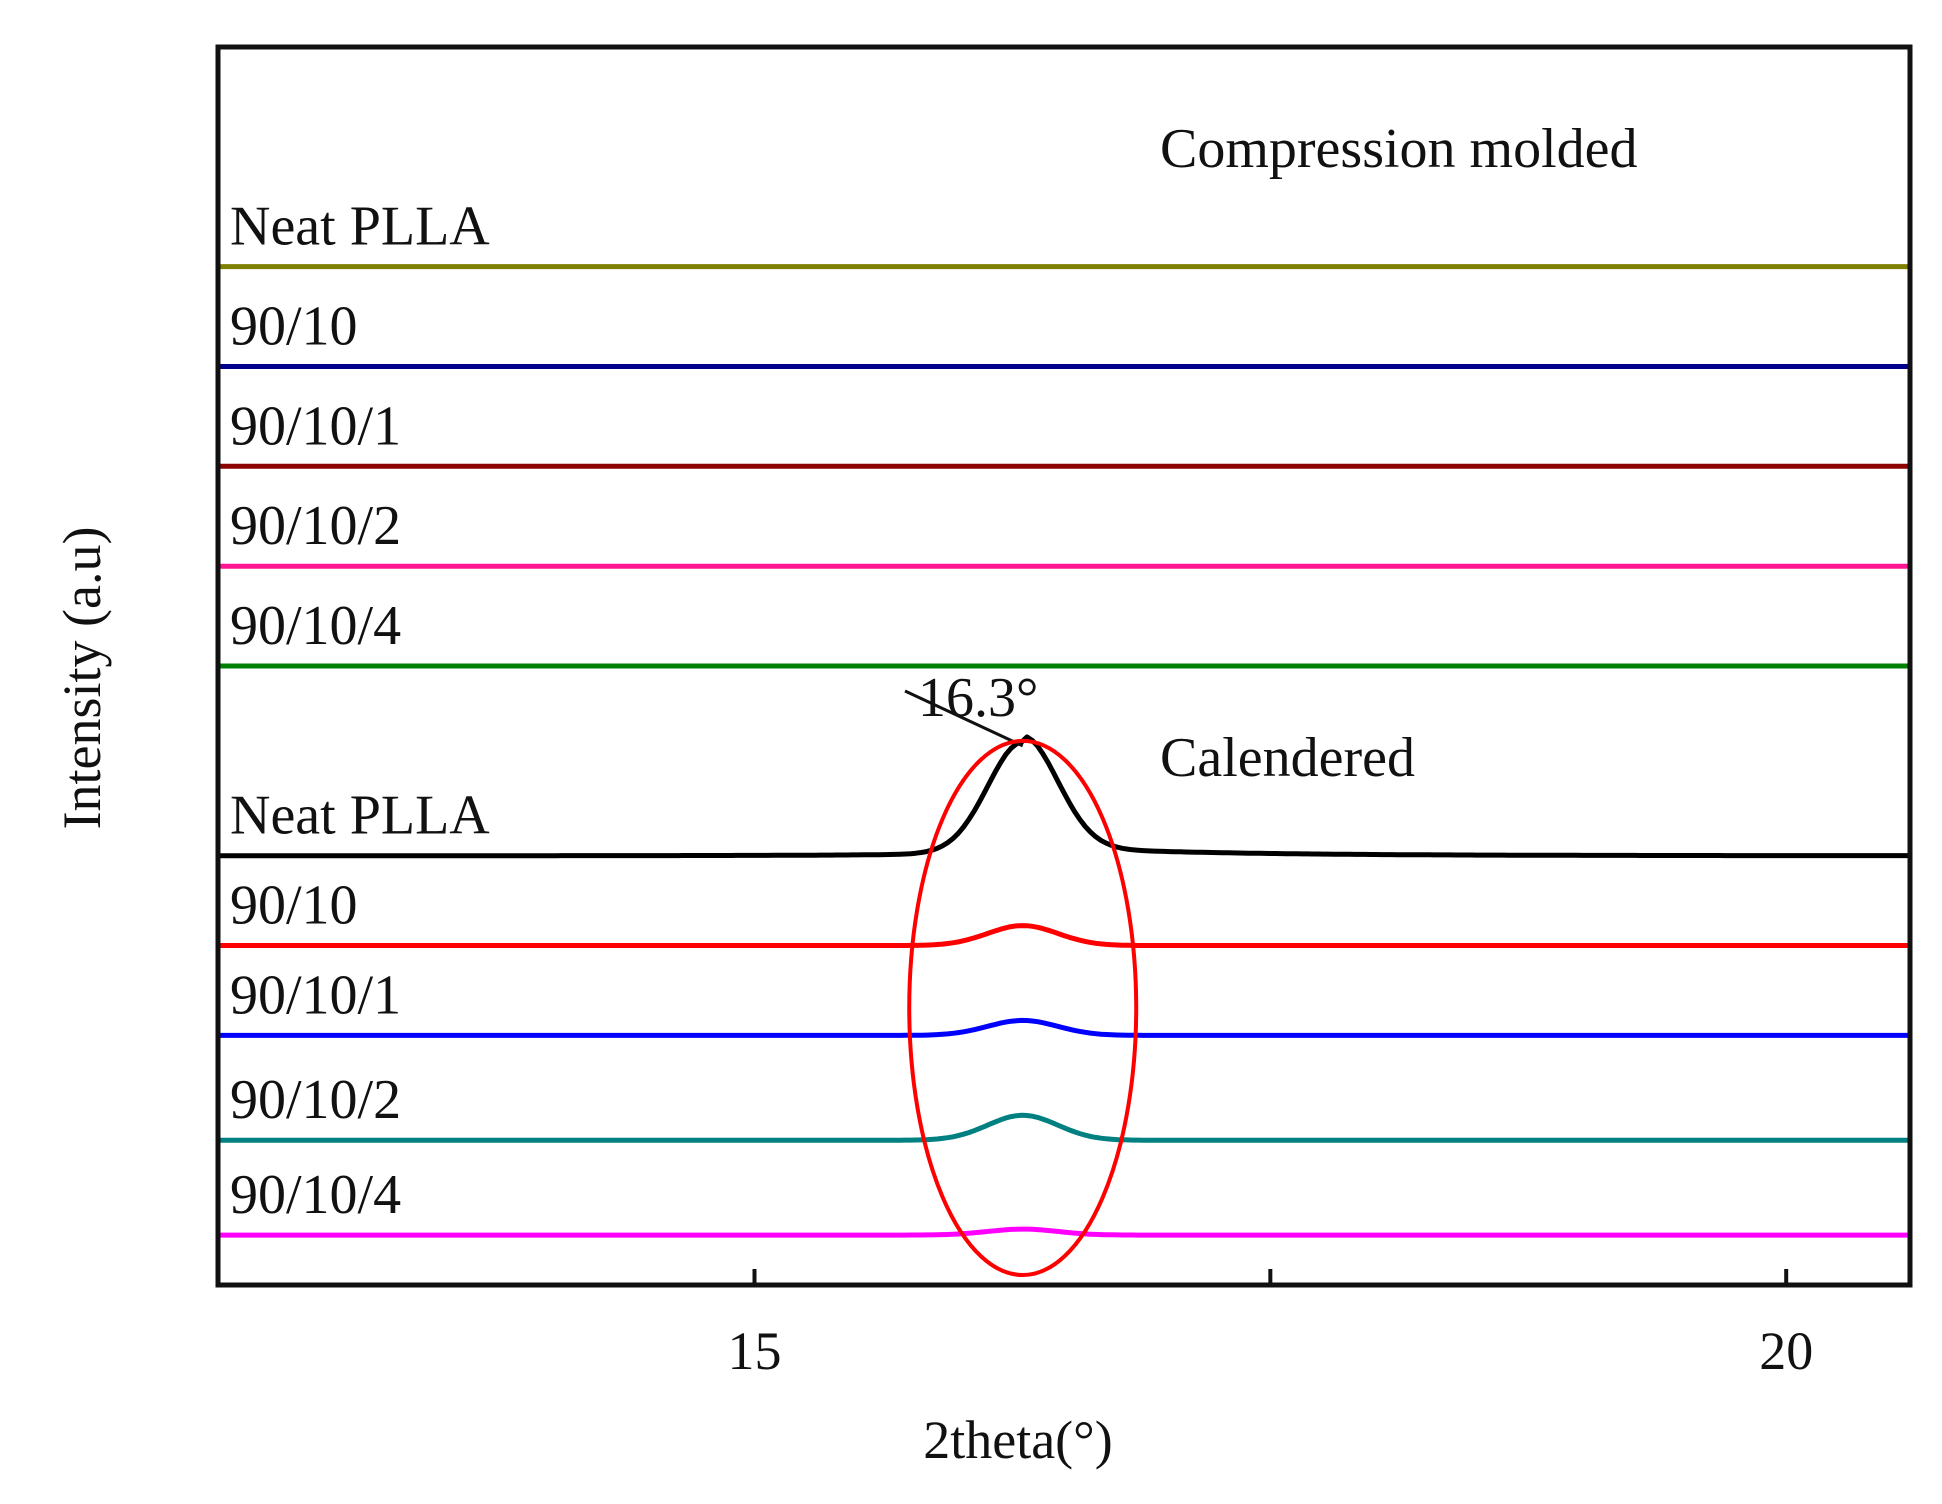  I want to click on y-axis-label: Intensity (a.u), so click(82, 678).